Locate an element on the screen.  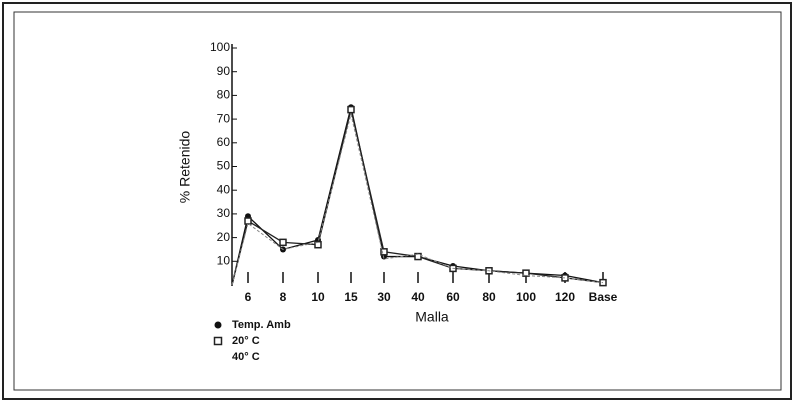
y-tick-label: 30 is located at coordinates (224, 213).